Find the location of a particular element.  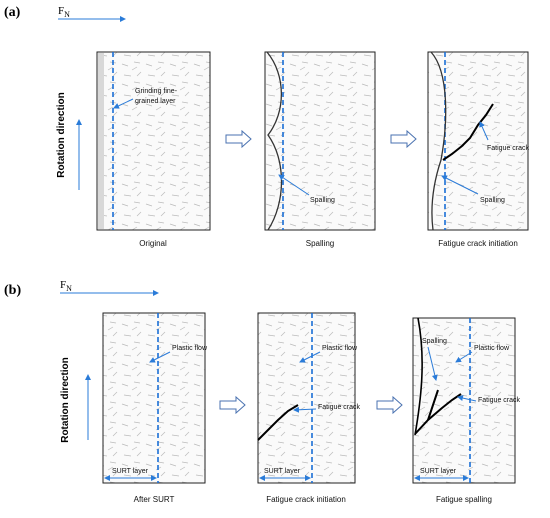

ground-layer is located at coordinates (101, 141).